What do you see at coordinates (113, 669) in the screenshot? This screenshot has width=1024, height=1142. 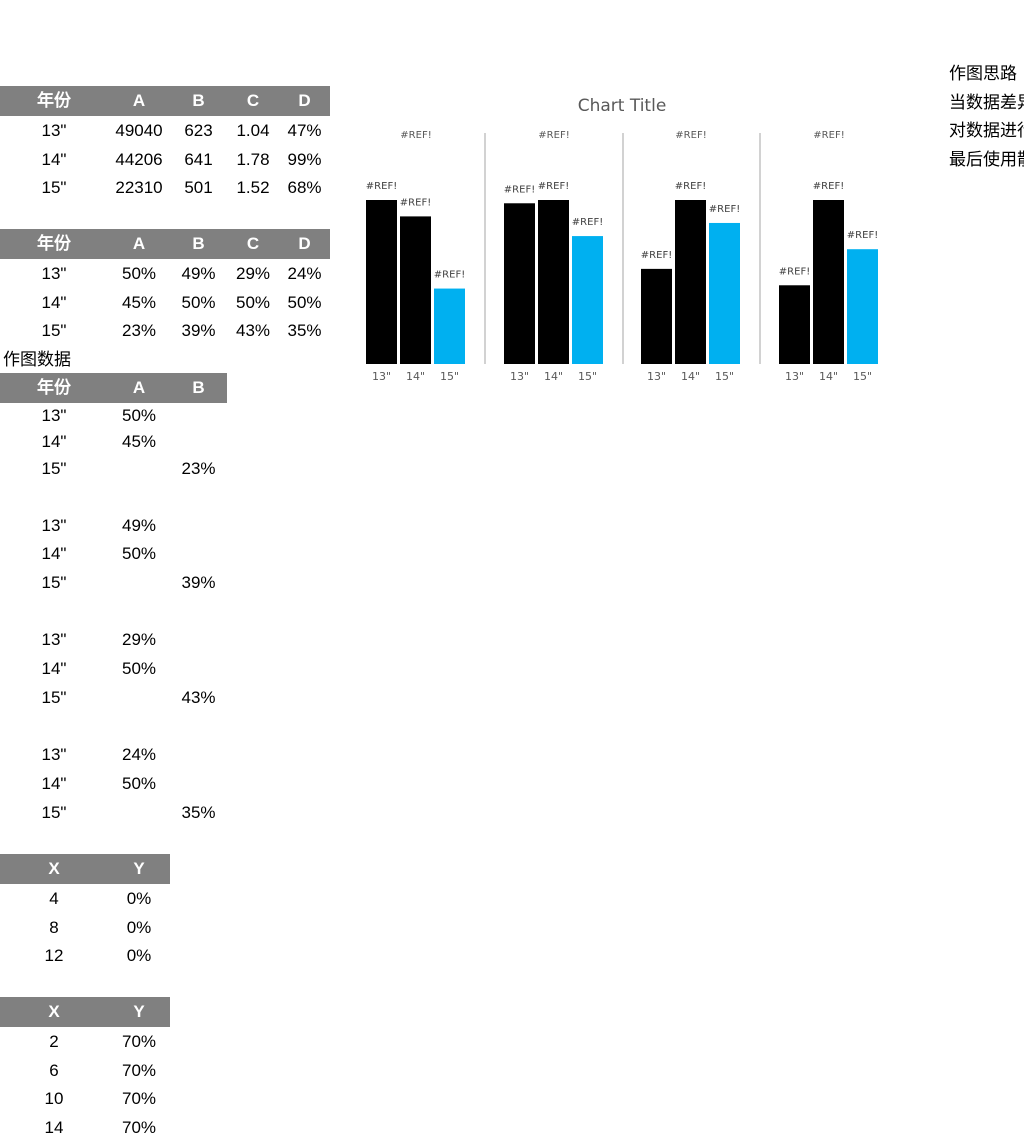 I see `table-row: 14" 50%` at bounding box center [113, 669].